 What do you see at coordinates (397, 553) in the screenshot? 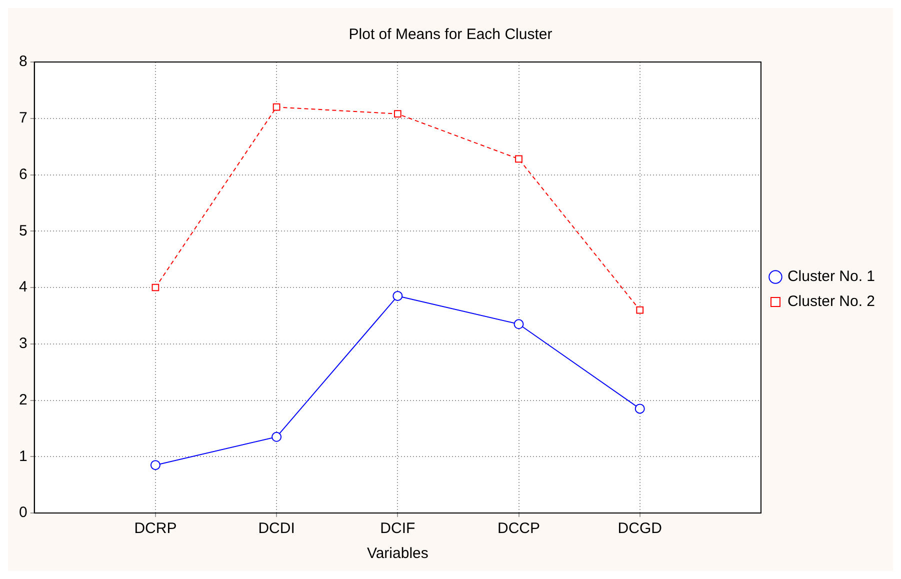
I see `x-axis-title: Variables` at bounding box center [397, 553].